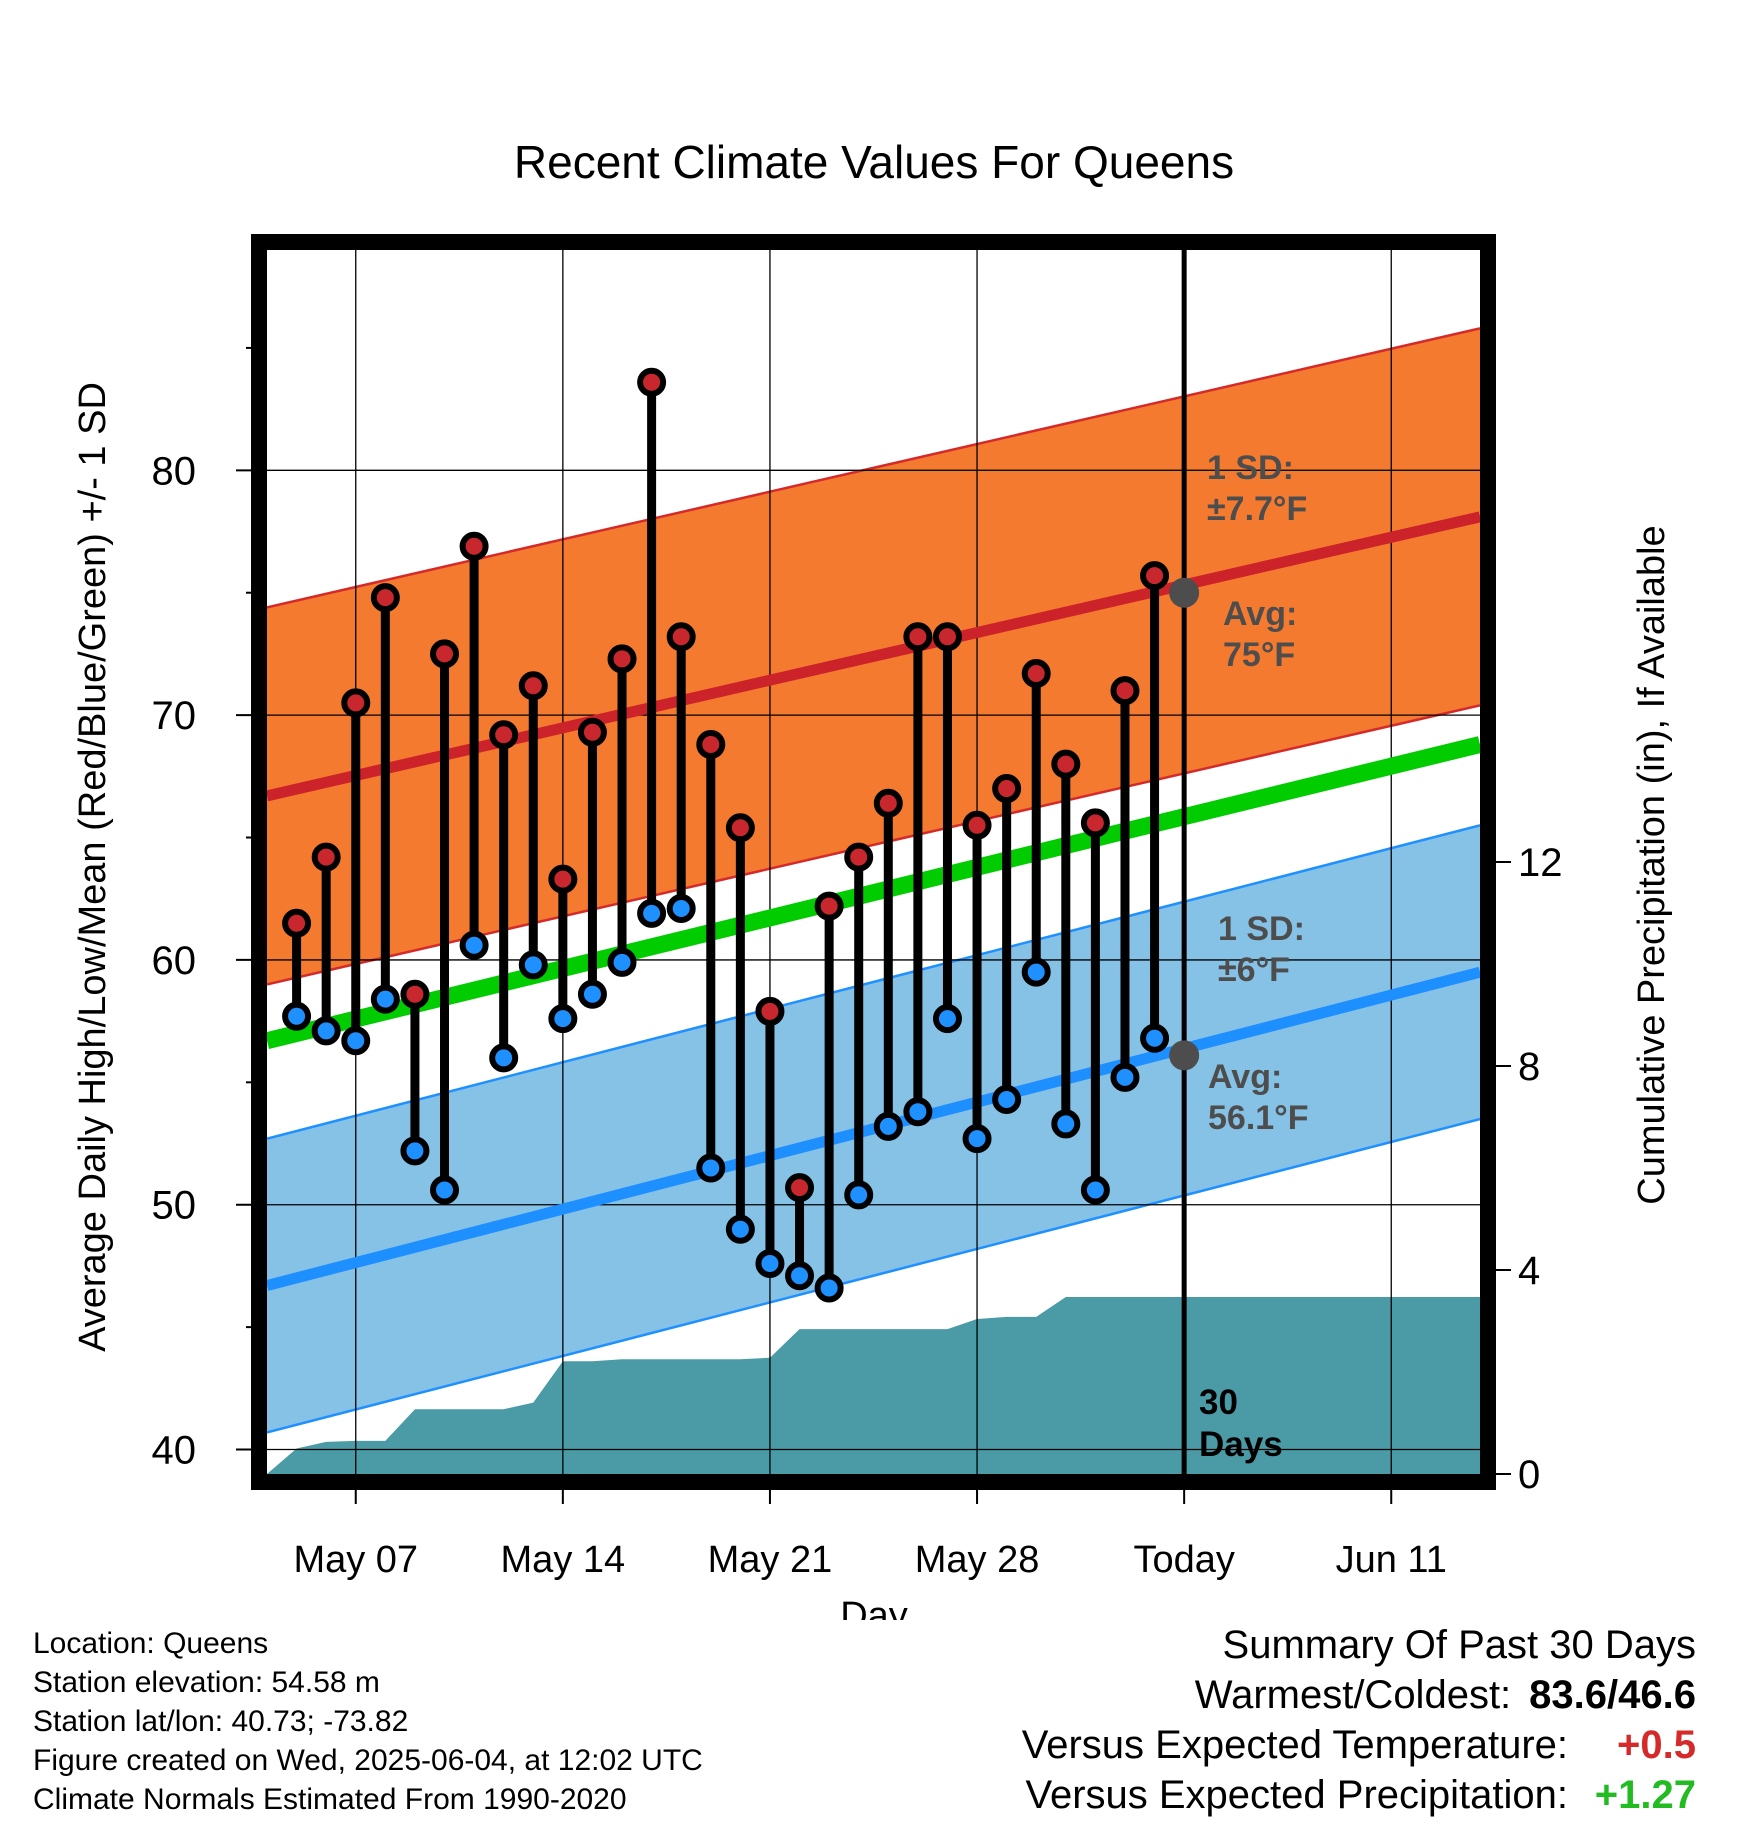 The image size is (1748, 1828). I want to click on x-axis-label: Day, so click(874, 1607).